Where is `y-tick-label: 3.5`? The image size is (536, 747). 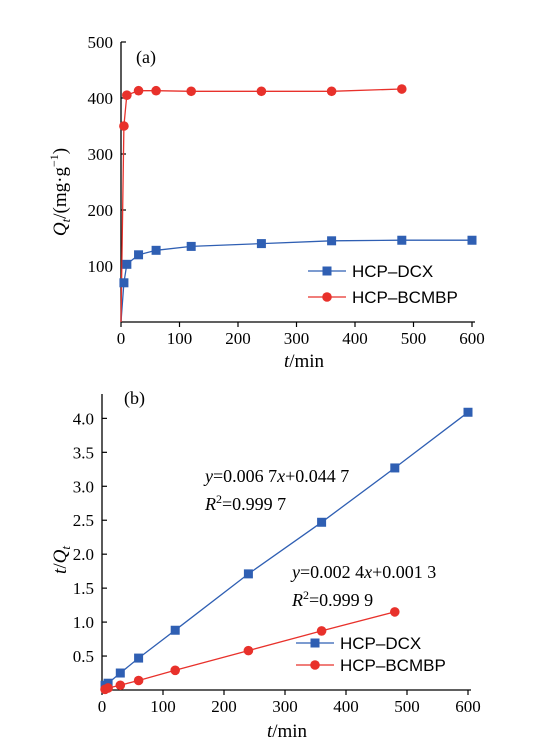
y-tick-label: 3.5 is located at coordinates (83, 452).